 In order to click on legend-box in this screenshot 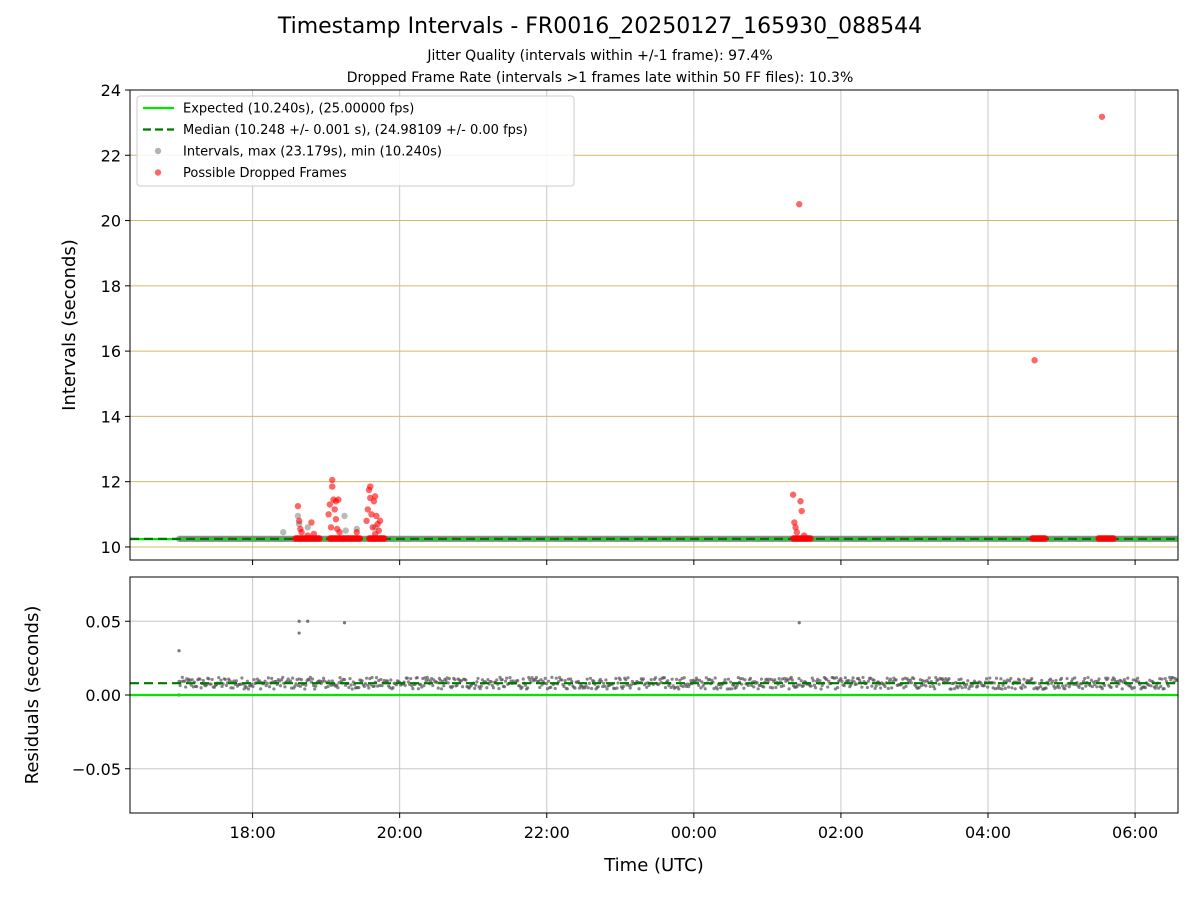, I will do `click(355, 141)`.